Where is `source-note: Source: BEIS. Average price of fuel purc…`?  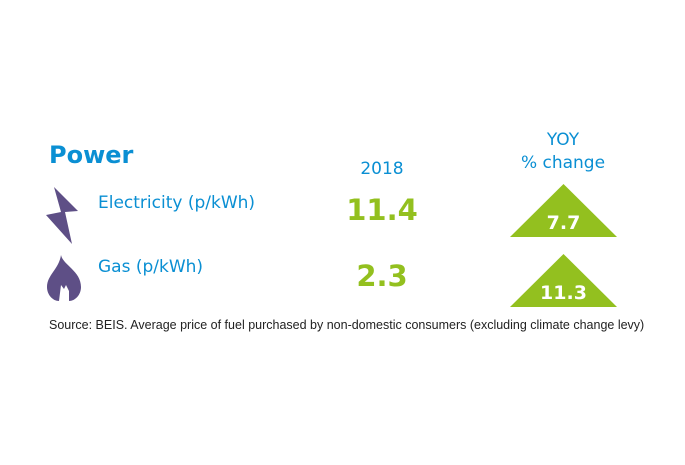
source-note: Source: BEIS. Average price of fuel purc… is located at coordinates (347, 325).